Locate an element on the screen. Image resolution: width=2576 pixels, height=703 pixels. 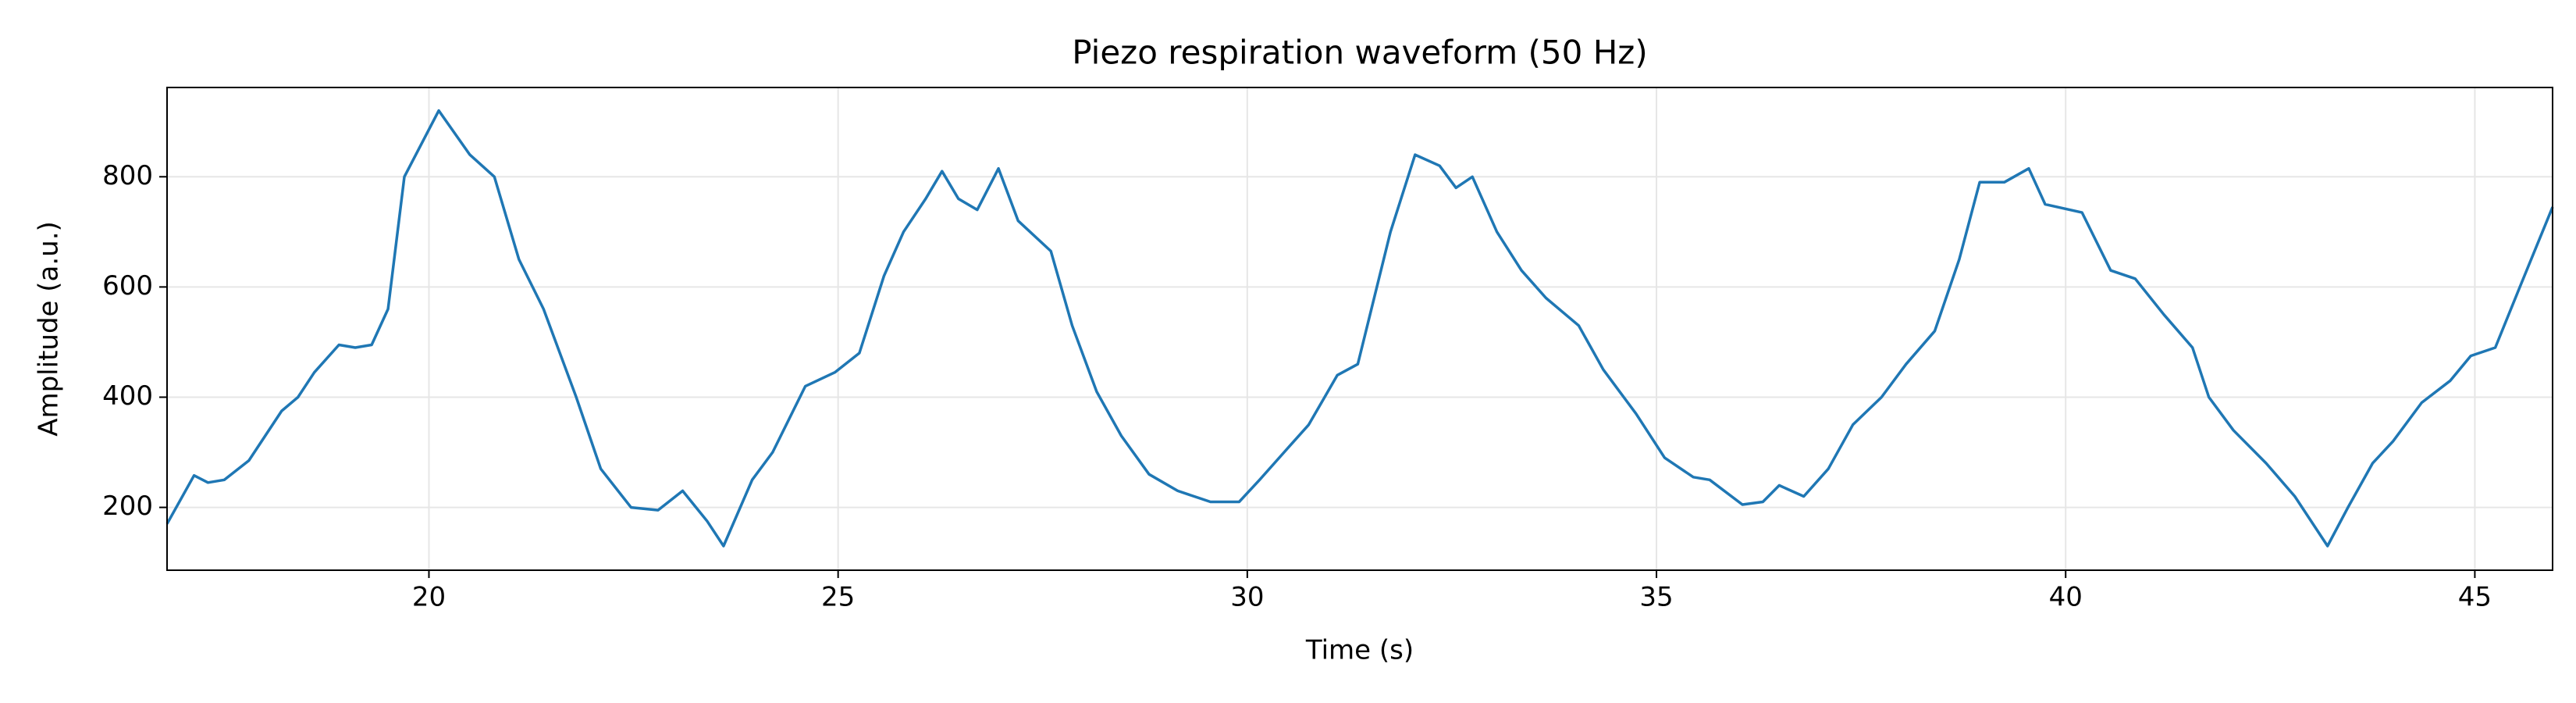
x-tick-label: 45 is located at coordinates (2475, 597).